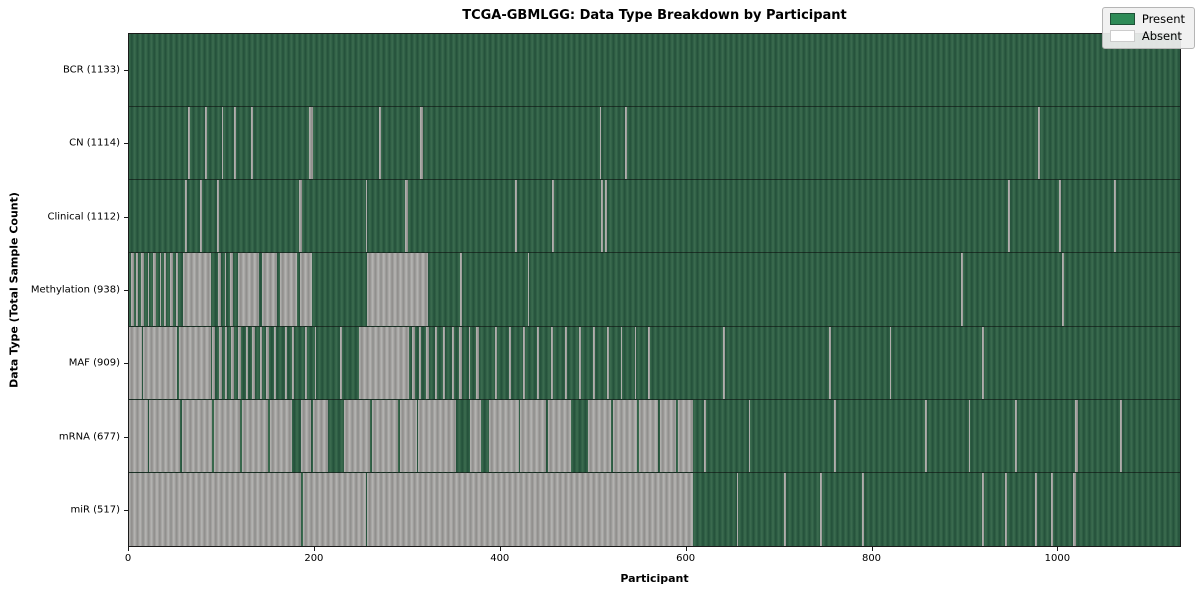 This screenshot has width=1200, height=600. What do you see at coordinates (94, 143) in the screenshot?
I see `y-tick-label-CN: CN (1114)` at bounding box center [94, 143].